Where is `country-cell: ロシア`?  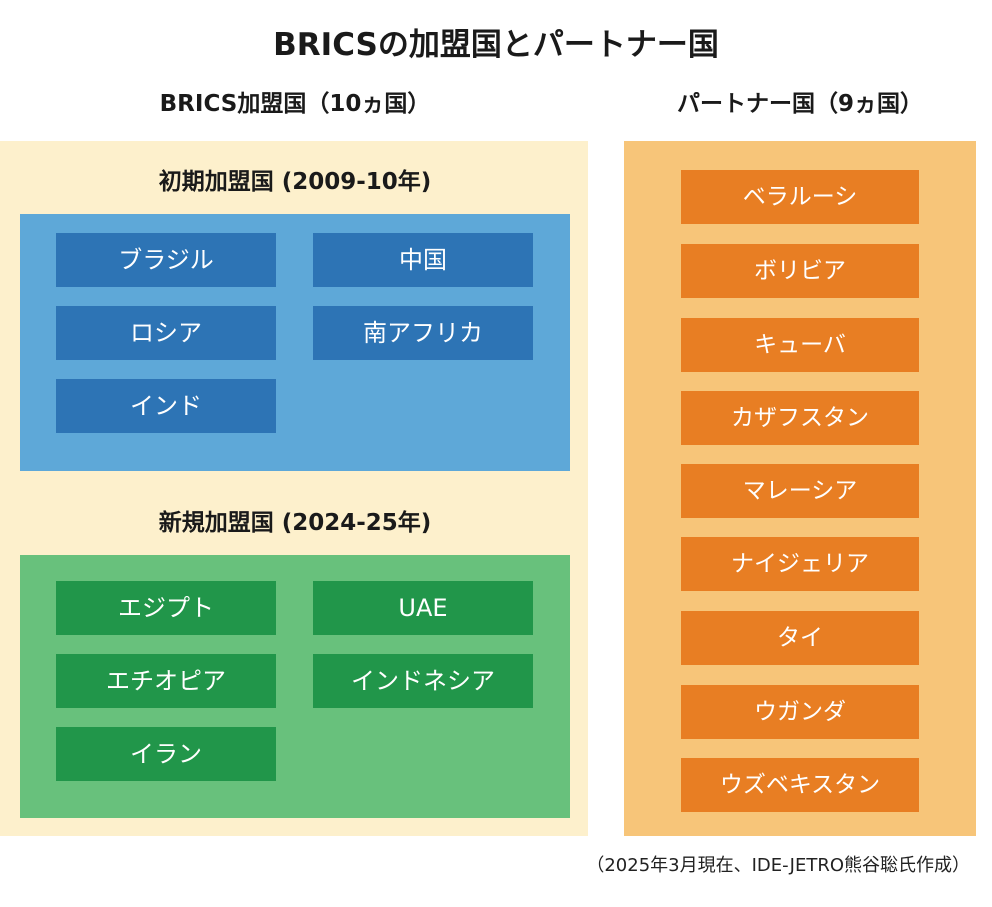
country-cell: ロシア is located at coordinates (166, 333).